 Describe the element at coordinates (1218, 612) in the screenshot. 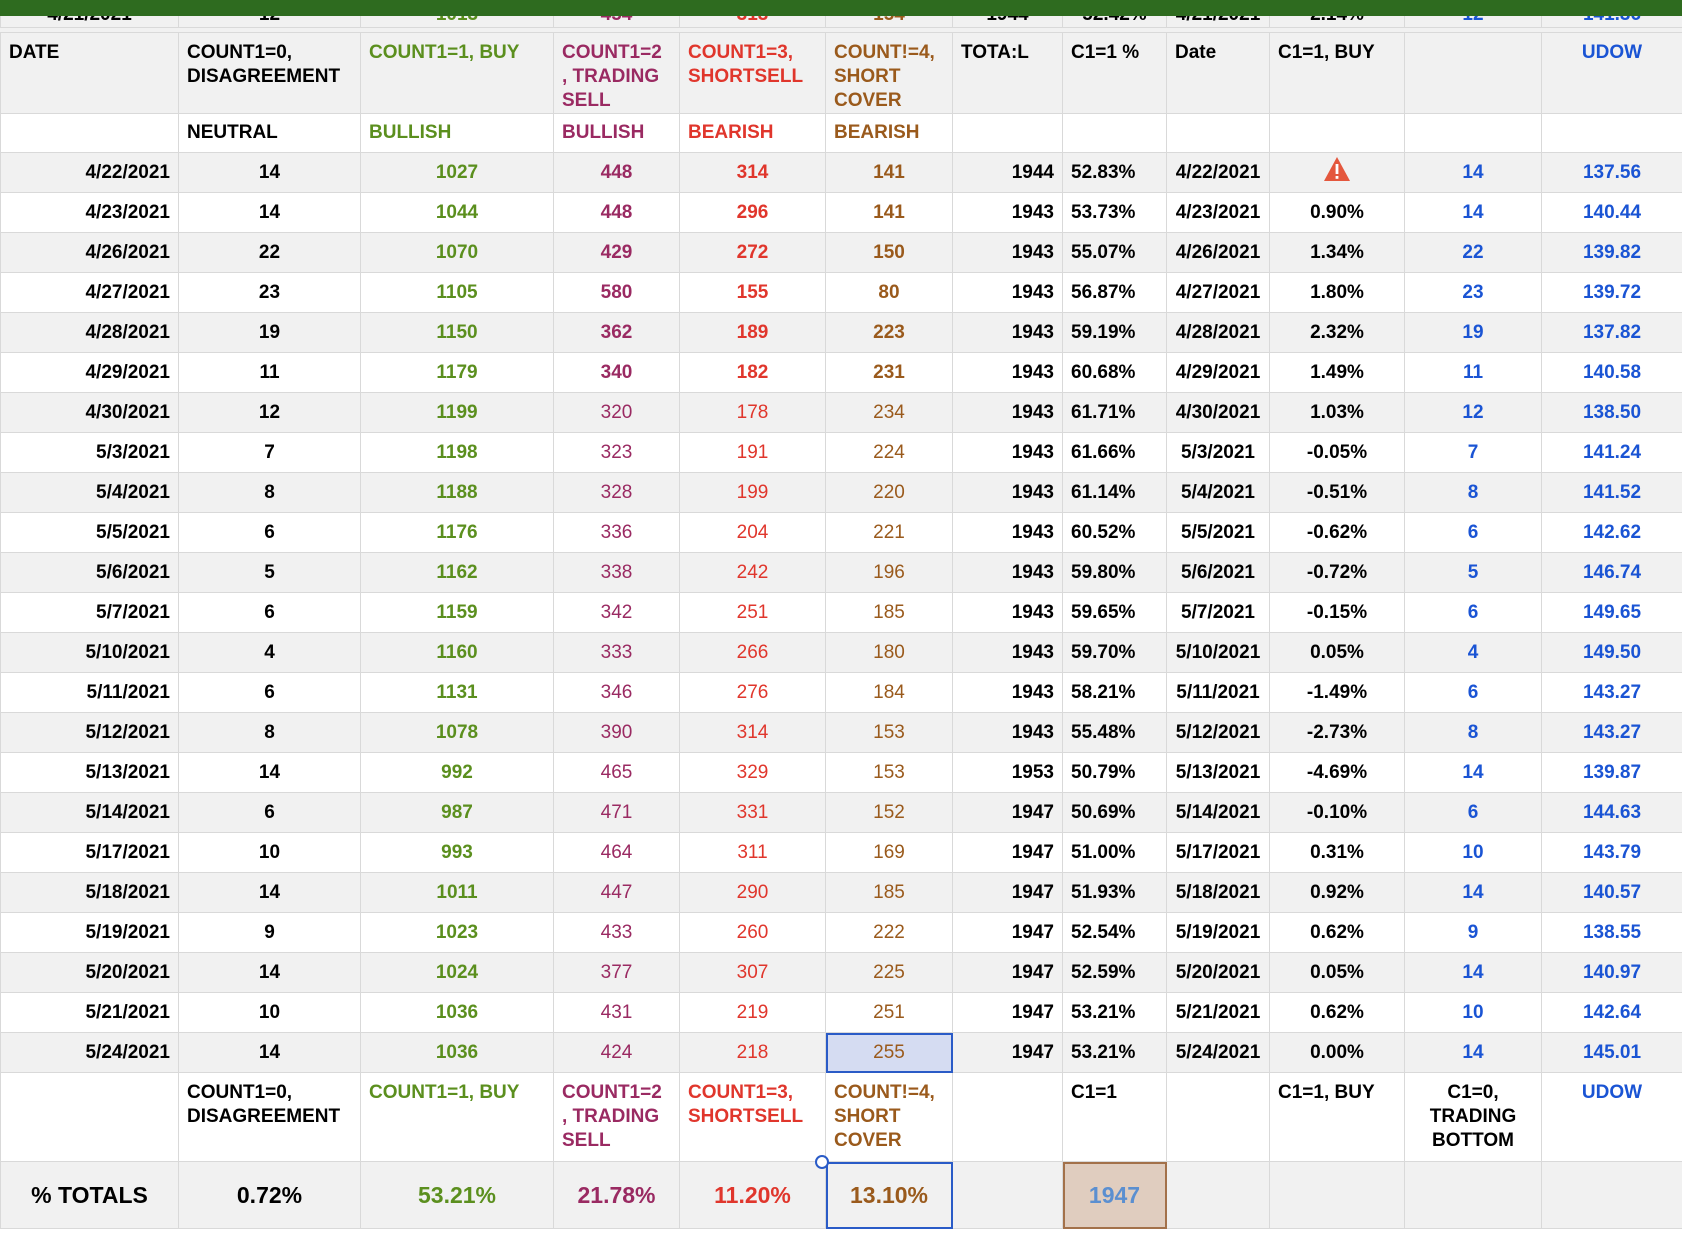

I see `cell-date2: 5/7/2021` at that location.